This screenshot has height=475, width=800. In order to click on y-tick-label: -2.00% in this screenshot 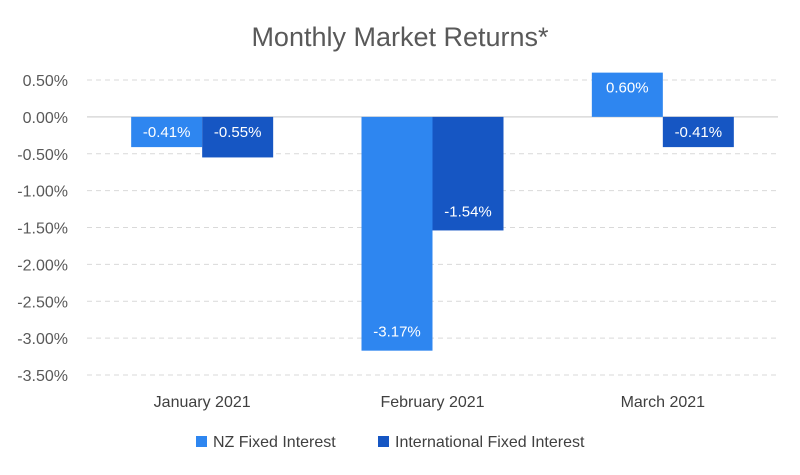, I will do `click(42, 265)`.